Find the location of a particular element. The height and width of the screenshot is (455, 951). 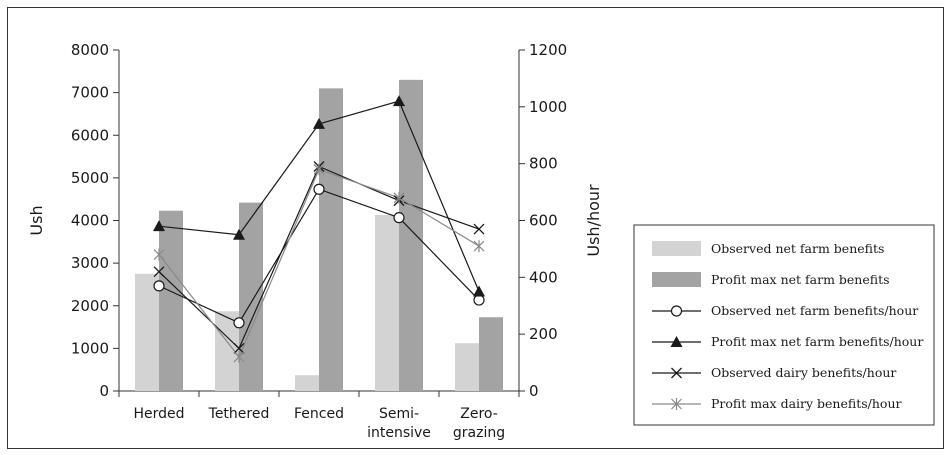

right-tick-label: 800 is located at coordinates (543, 164).